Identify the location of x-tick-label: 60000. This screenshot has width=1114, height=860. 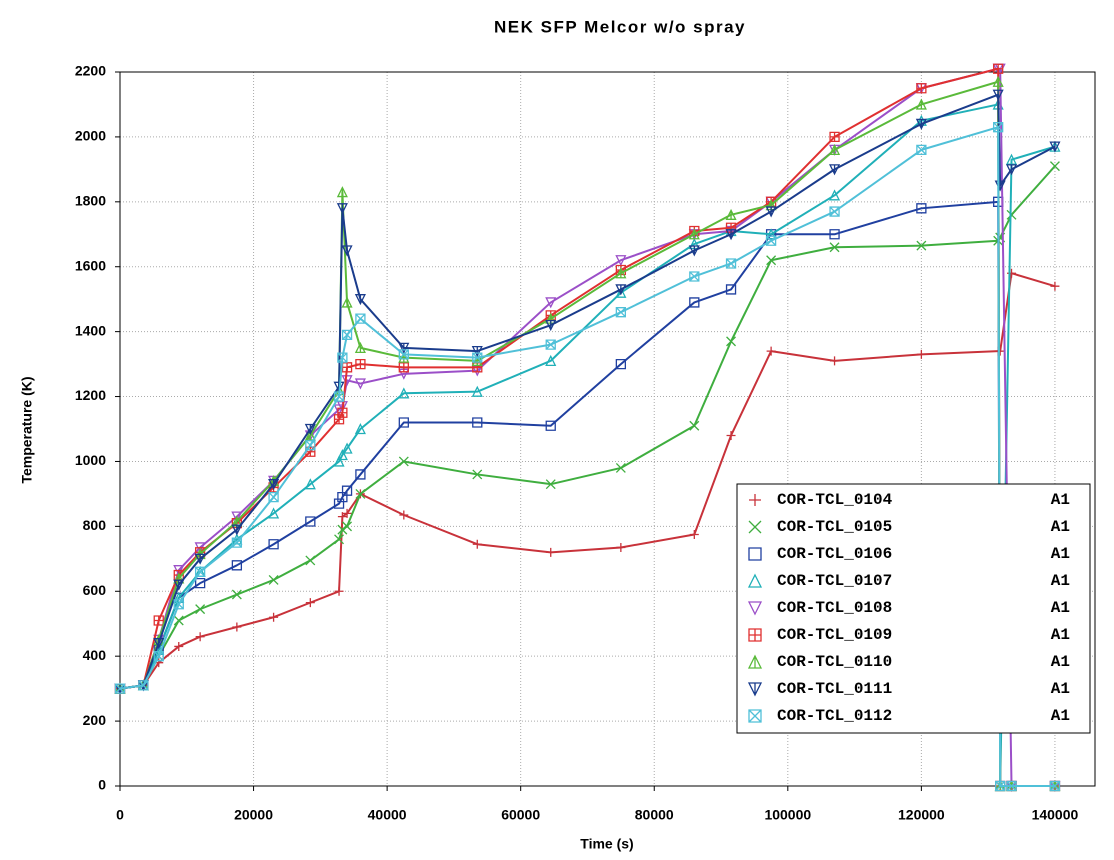
(520, 815).